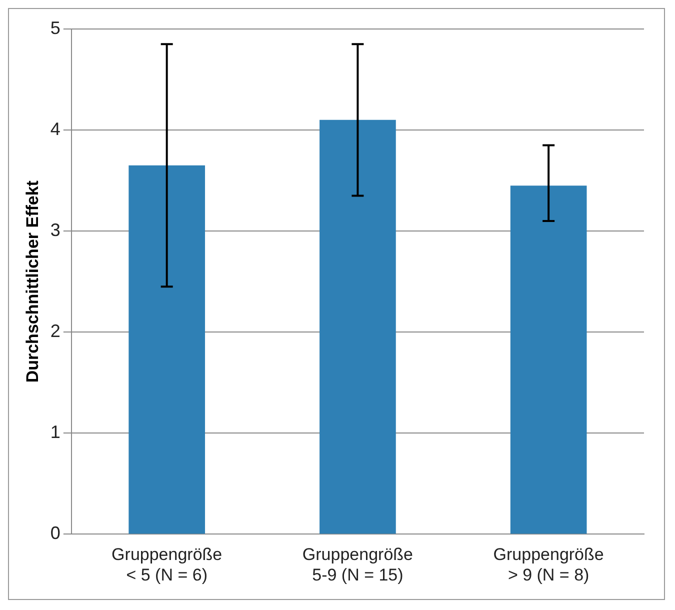  What do you see at coordinates (32, 281) in the screenshot?
I see `y-axis-title: Durchschnittlicher Effekt` at bounding box center [32, 281].